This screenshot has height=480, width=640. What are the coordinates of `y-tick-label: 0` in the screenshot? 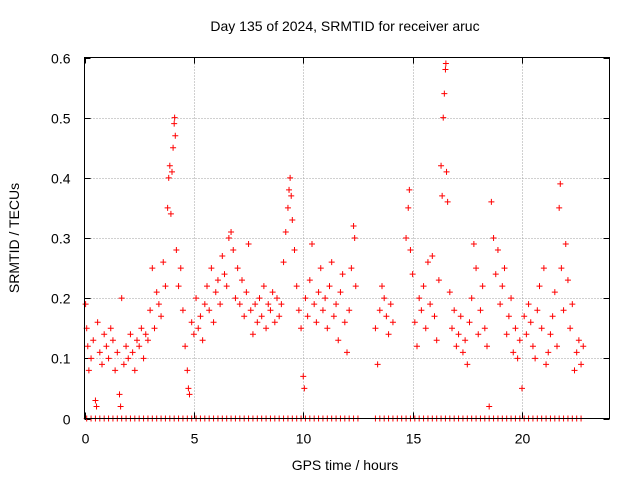 It's located at (67, 420).